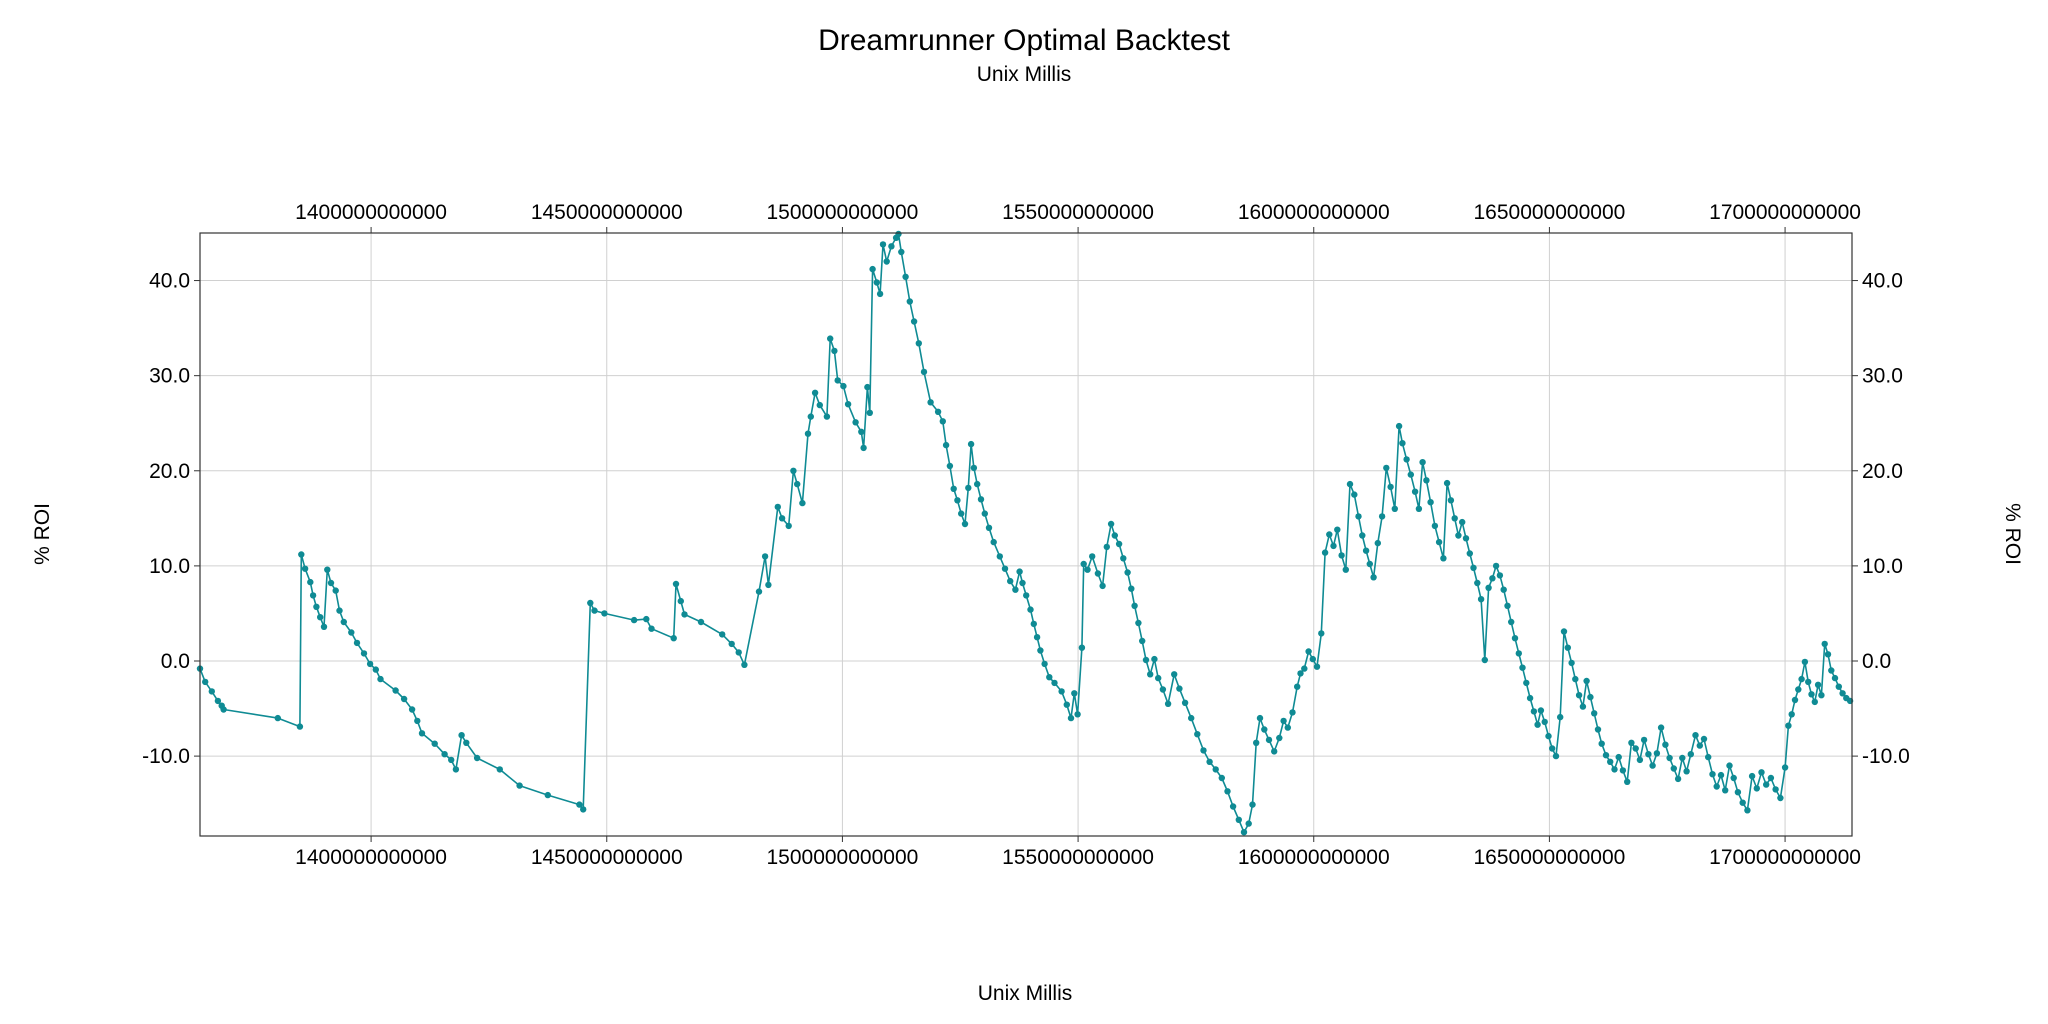 The width and height of the screenshot is (2048, 1024). Describe the element at coordinates (2012, 534) in the screenshot. I see `y-axis-label-right: % ROI` at that location.